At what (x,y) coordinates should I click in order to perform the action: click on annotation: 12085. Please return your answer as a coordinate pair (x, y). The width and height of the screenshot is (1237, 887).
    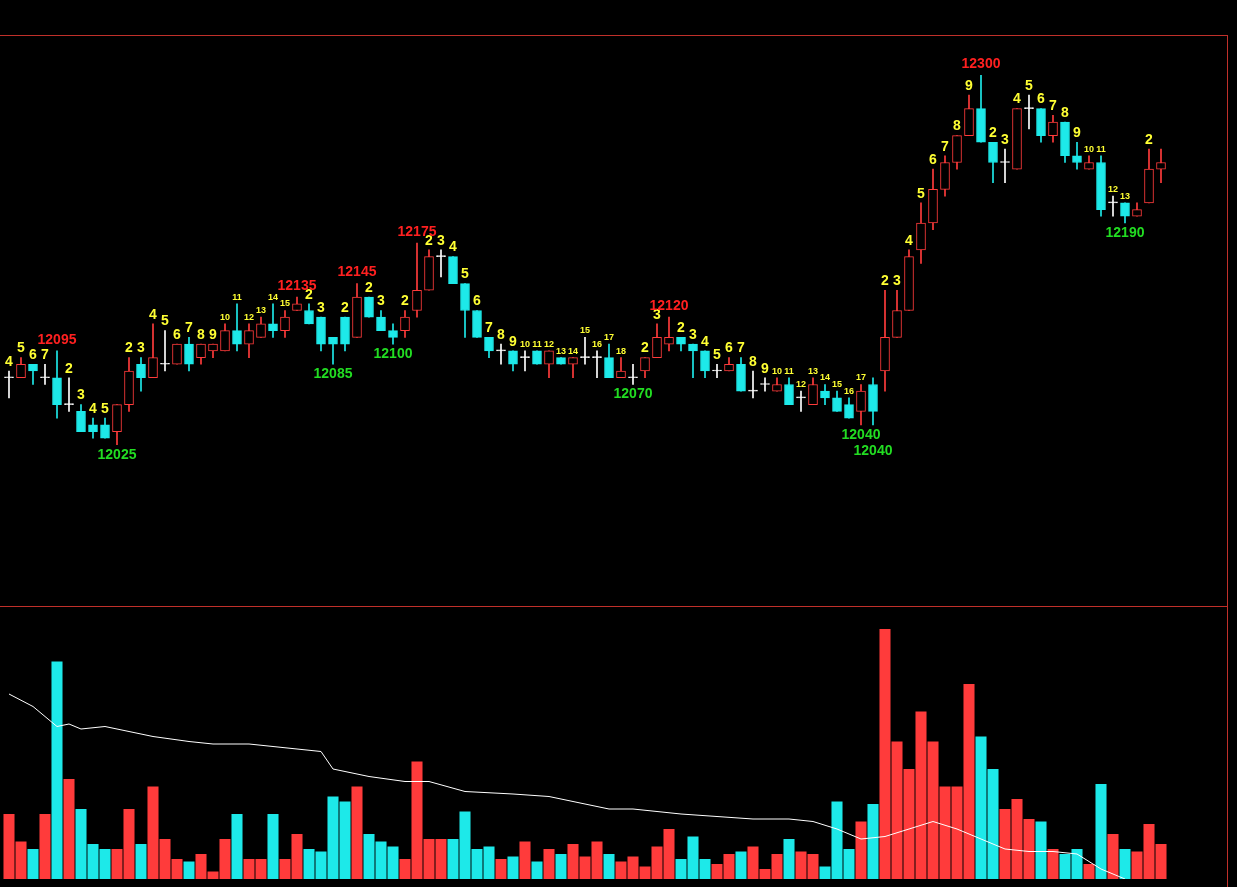
    Looking at the image, I should click on (333, 373).